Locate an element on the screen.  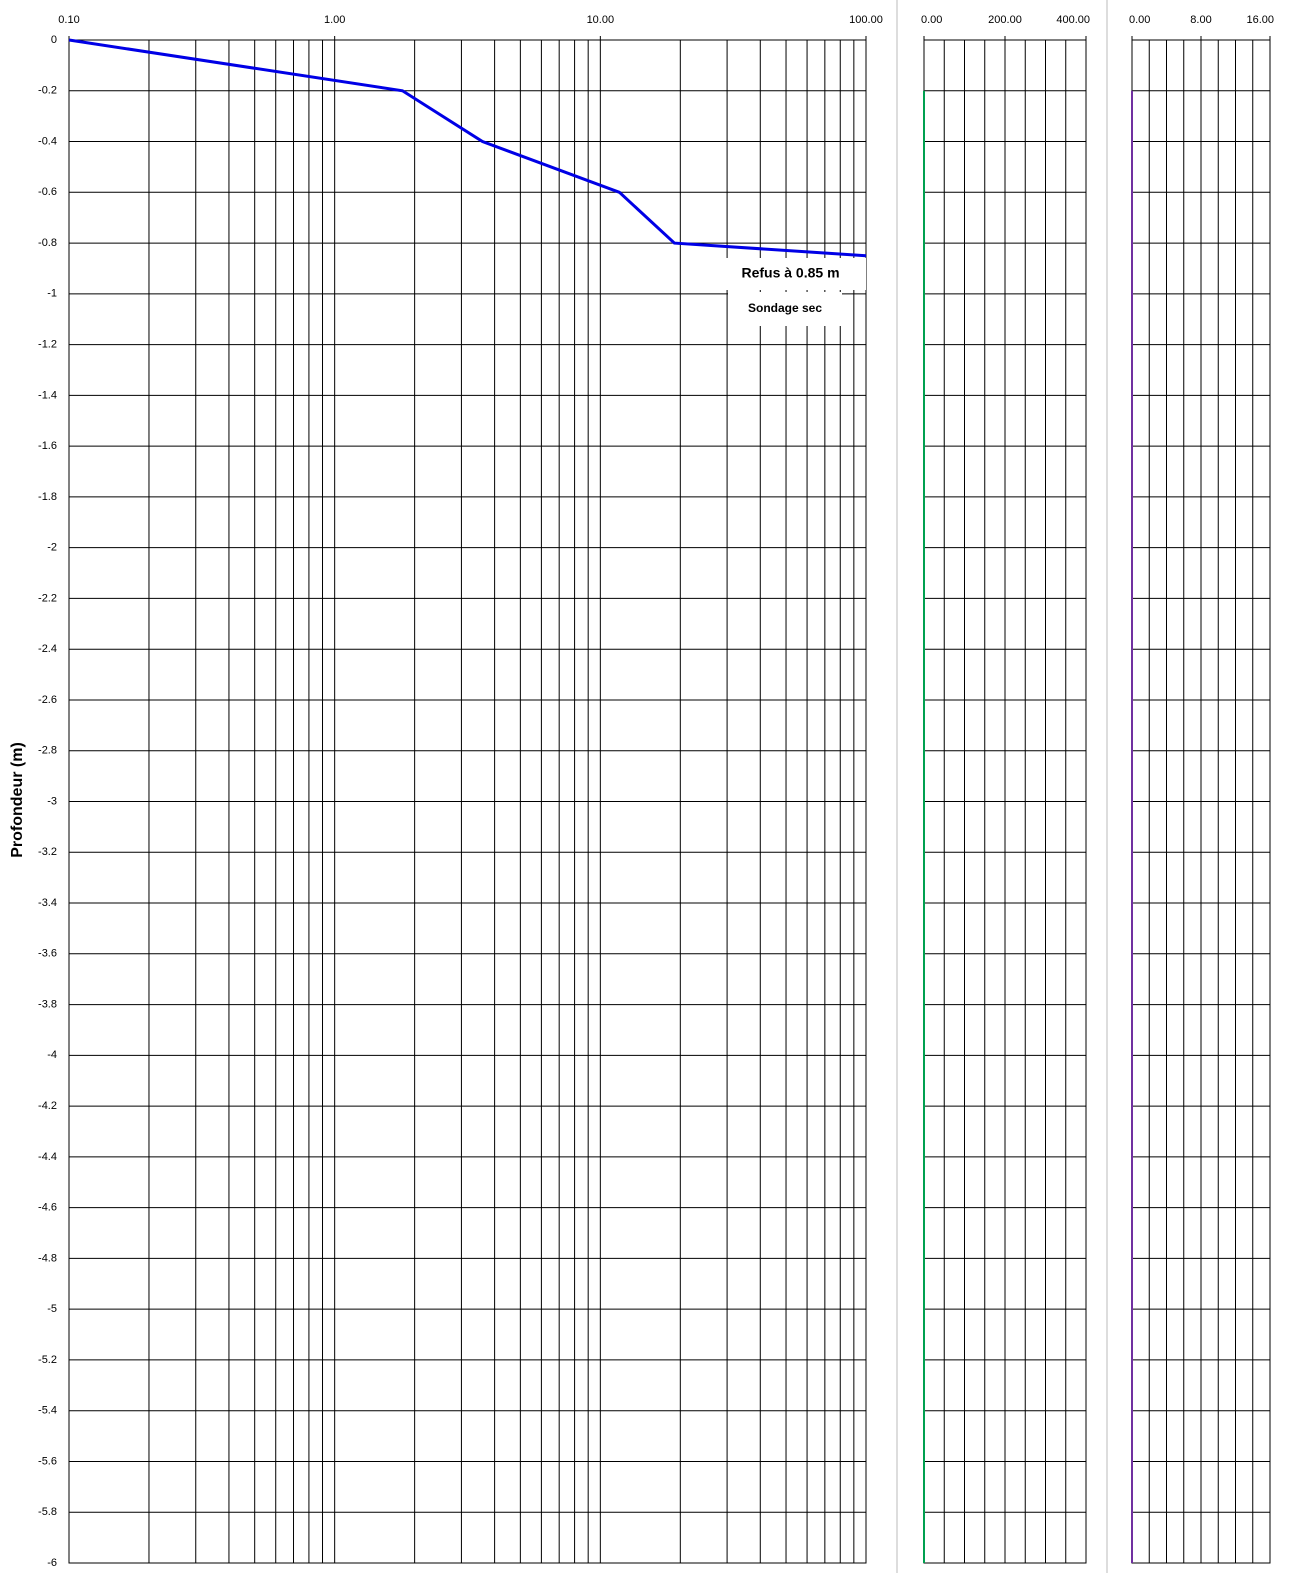
series-line is located at coordinates (467, 148).